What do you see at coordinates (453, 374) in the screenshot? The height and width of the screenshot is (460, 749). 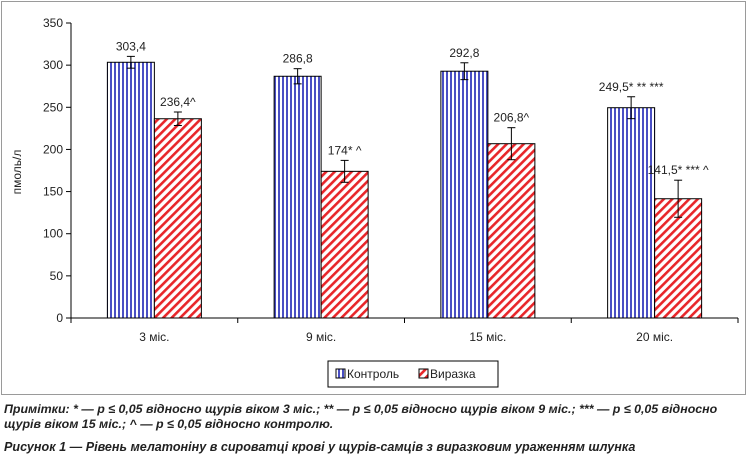 I see `legend-label: Виразка` at bounding box center [453, 374].